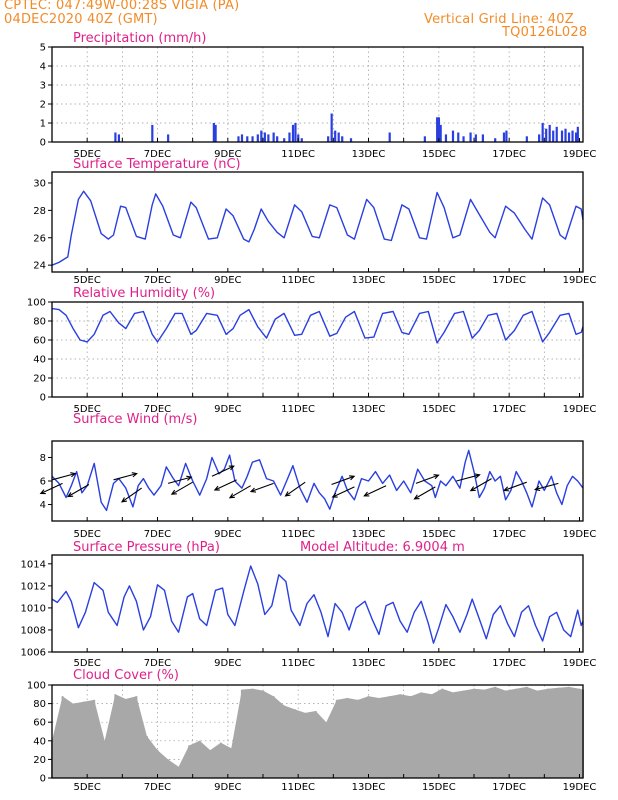 The image size is (618, 800). I want to click on y-tick-label: 0, so click(43, 143).